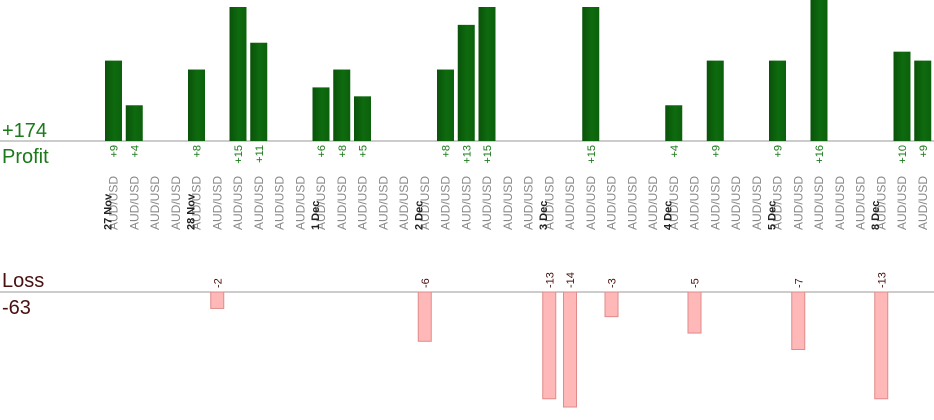 The image size is (934, 420). I want to click on date-label: 28 Nov, so click(191, 211).